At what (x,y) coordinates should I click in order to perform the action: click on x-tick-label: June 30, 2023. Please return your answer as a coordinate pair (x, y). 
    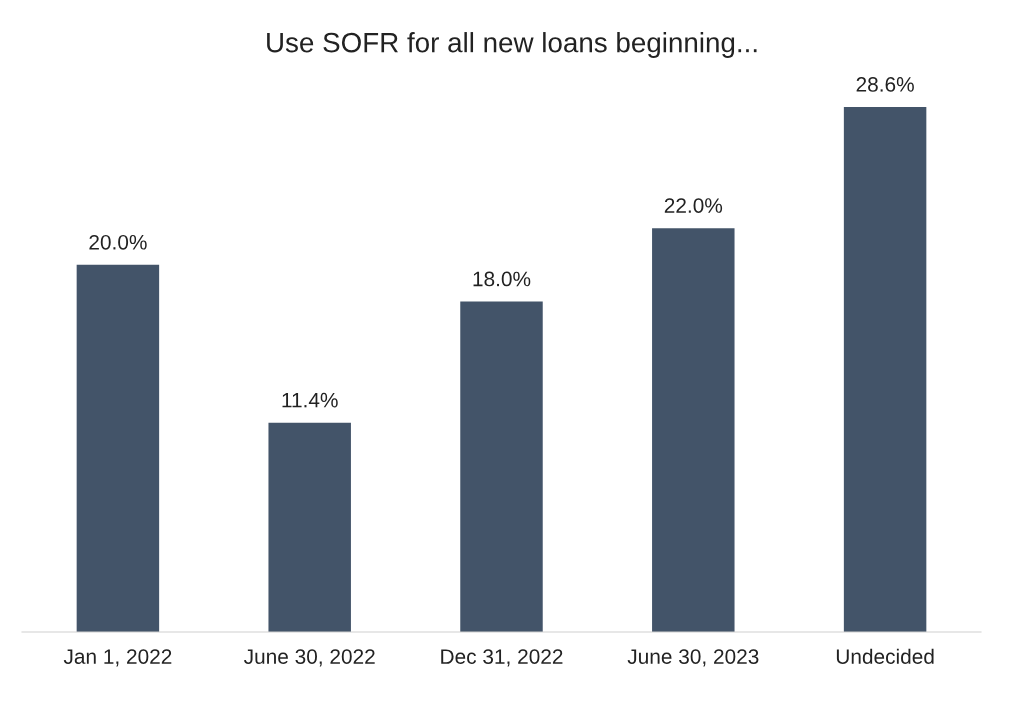
    Looking at the image, I should click on (693, 658).